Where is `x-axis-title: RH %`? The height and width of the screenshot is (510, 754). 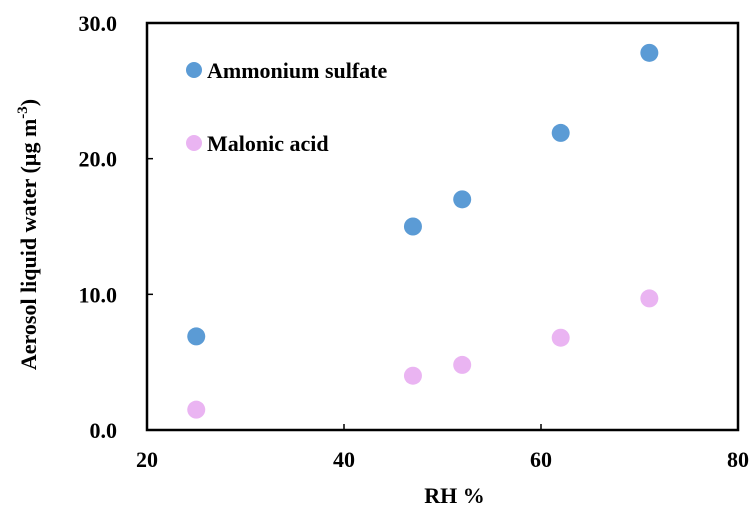
x-axis-title: RH % is located at coordinates (454, 495).